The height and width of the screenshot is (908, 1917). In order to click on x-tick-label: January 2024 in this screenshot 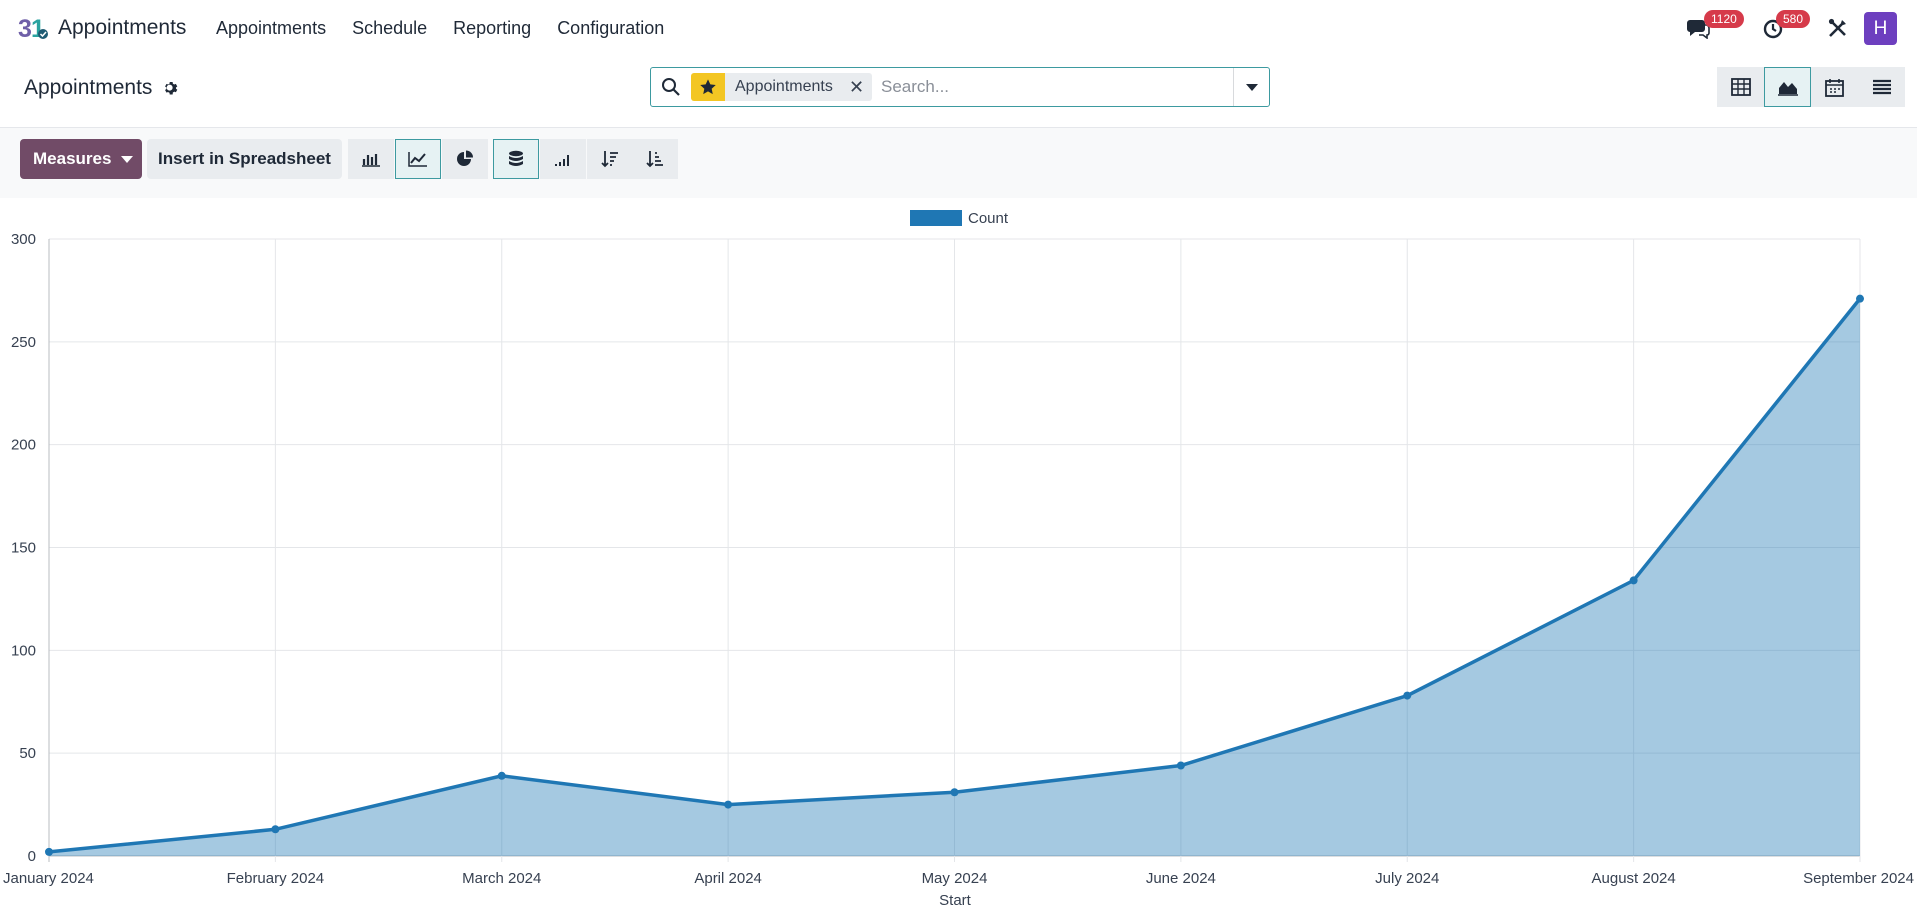, I will do `click(48, 878)`.